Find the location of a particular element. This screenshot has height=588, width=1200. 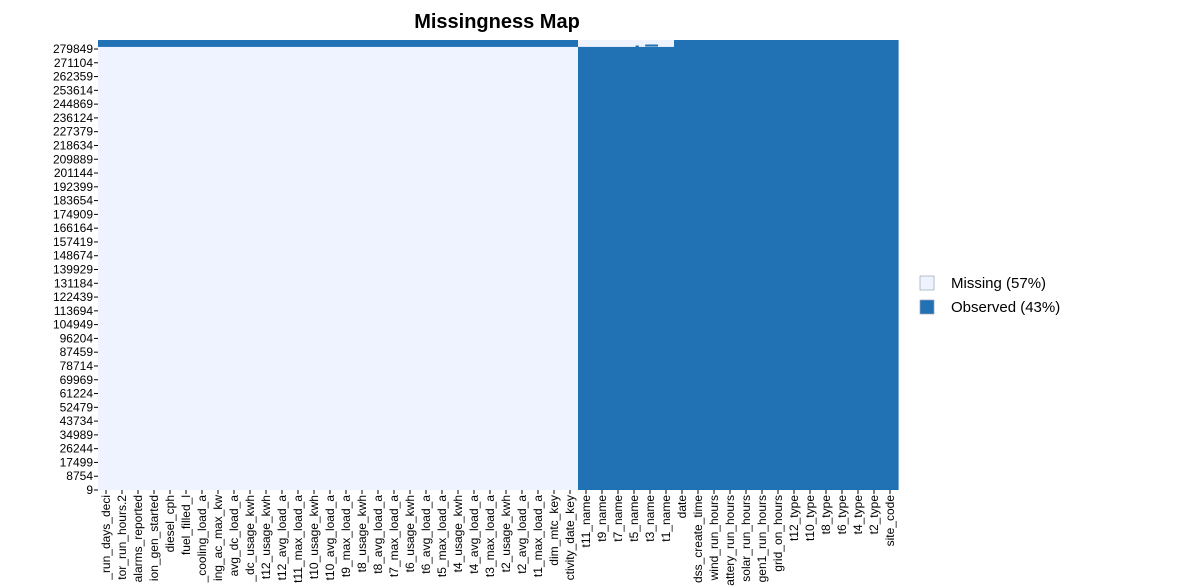

x-tick-label: solar_run_hours is located at coordinates (746, 538).